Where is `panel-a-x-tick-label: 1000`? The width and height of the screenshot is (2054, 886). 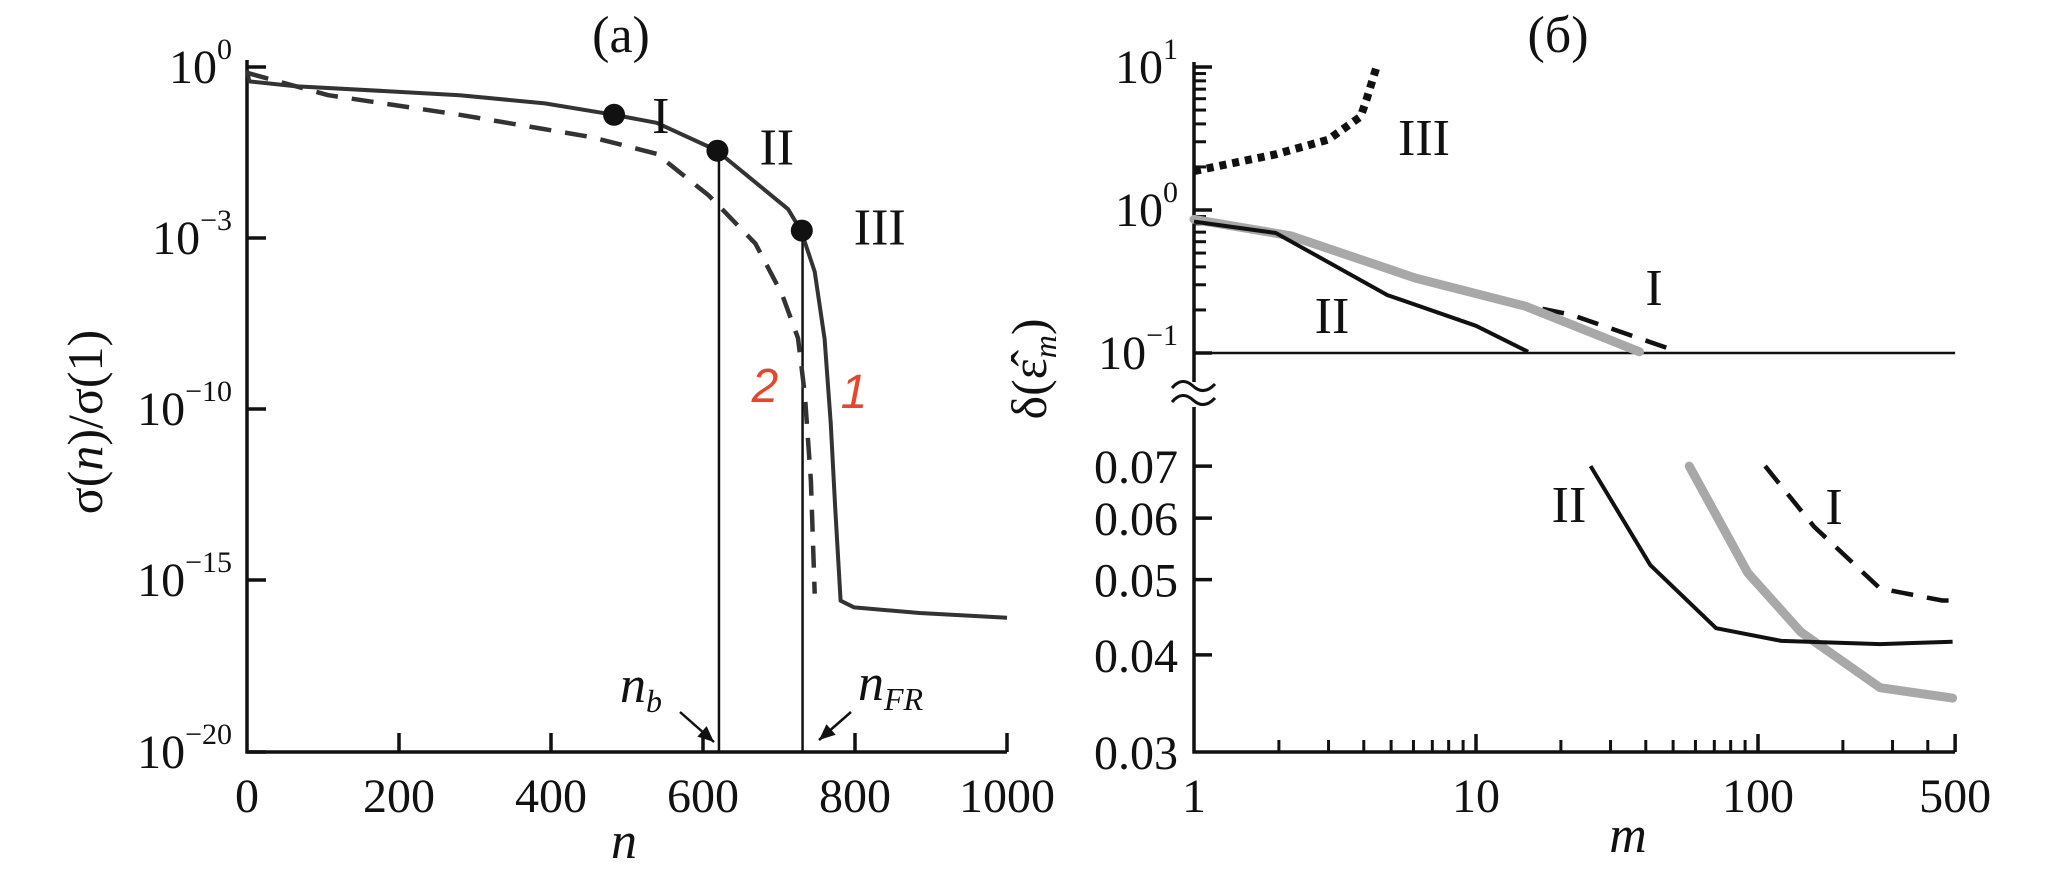
panel-a-x-tick-label: 1000 is located at coordinates (1007, 796).